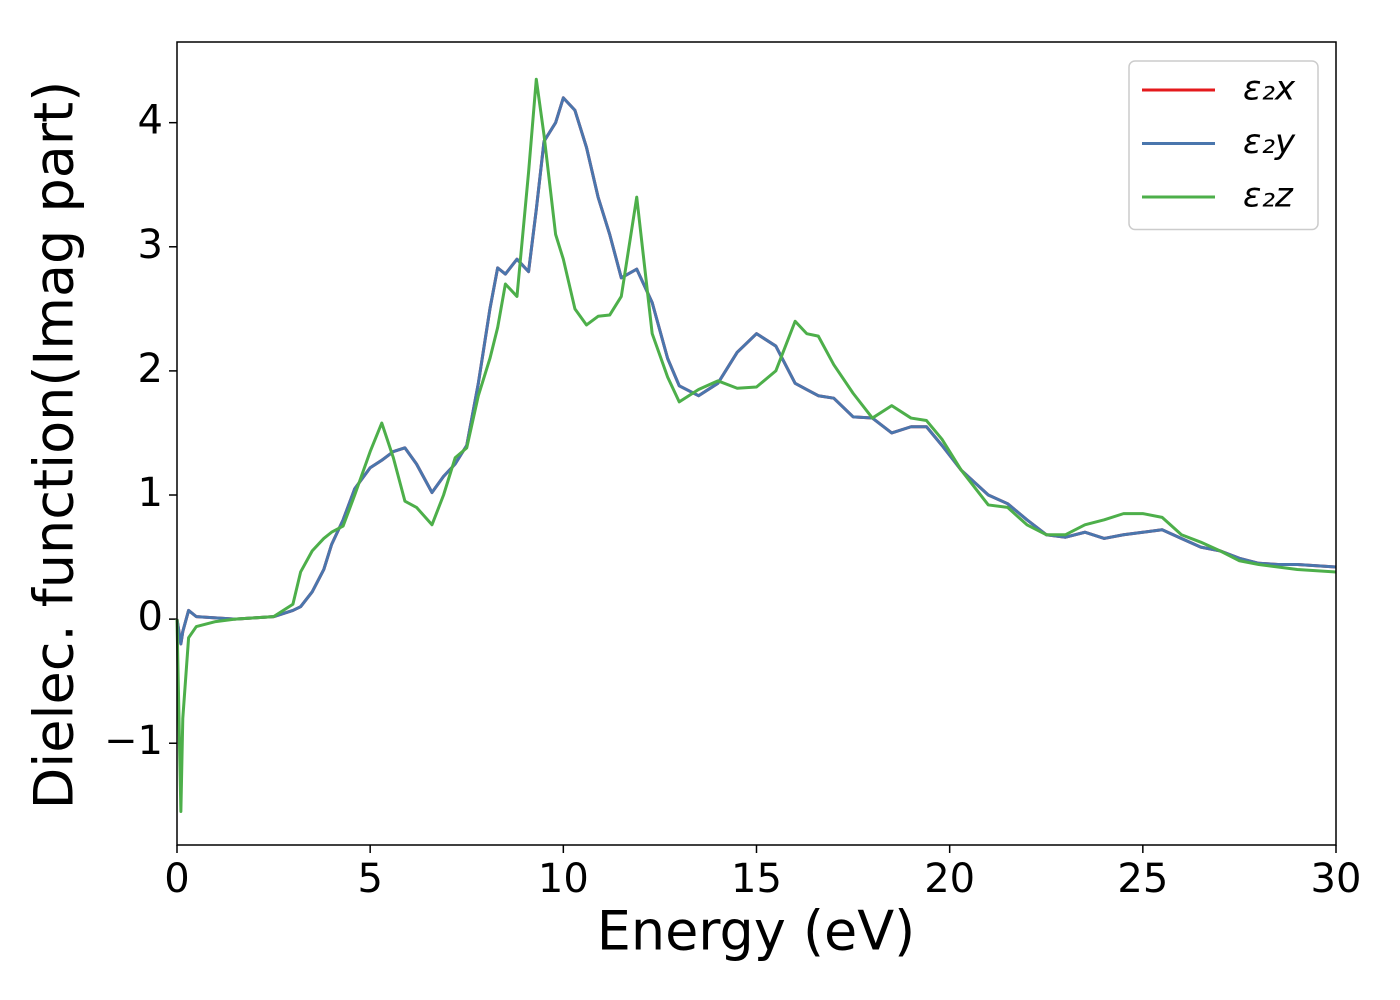  Describe the element at coordinates (150, 121) in the screenshot. I see `y-tick-label: 4` at that location.